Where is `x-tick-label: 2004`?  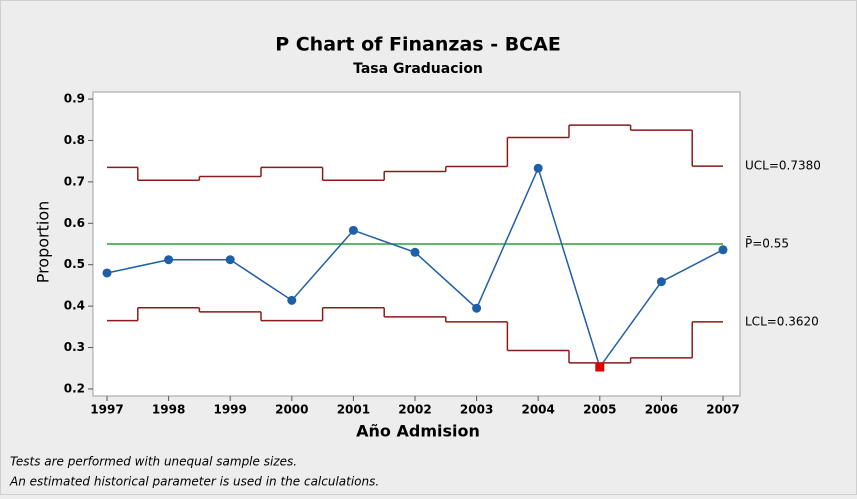 x-tick-label: 2004 is located at coordinates (537, 410).